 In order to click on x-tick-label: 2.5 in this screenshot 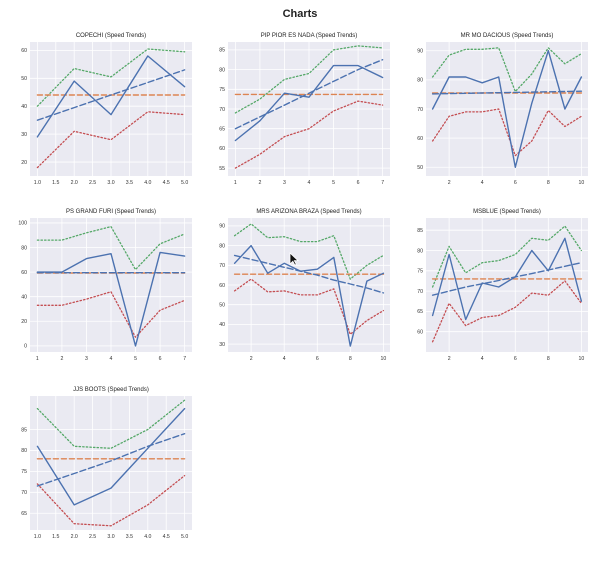, I will do `click(92, 537)`.